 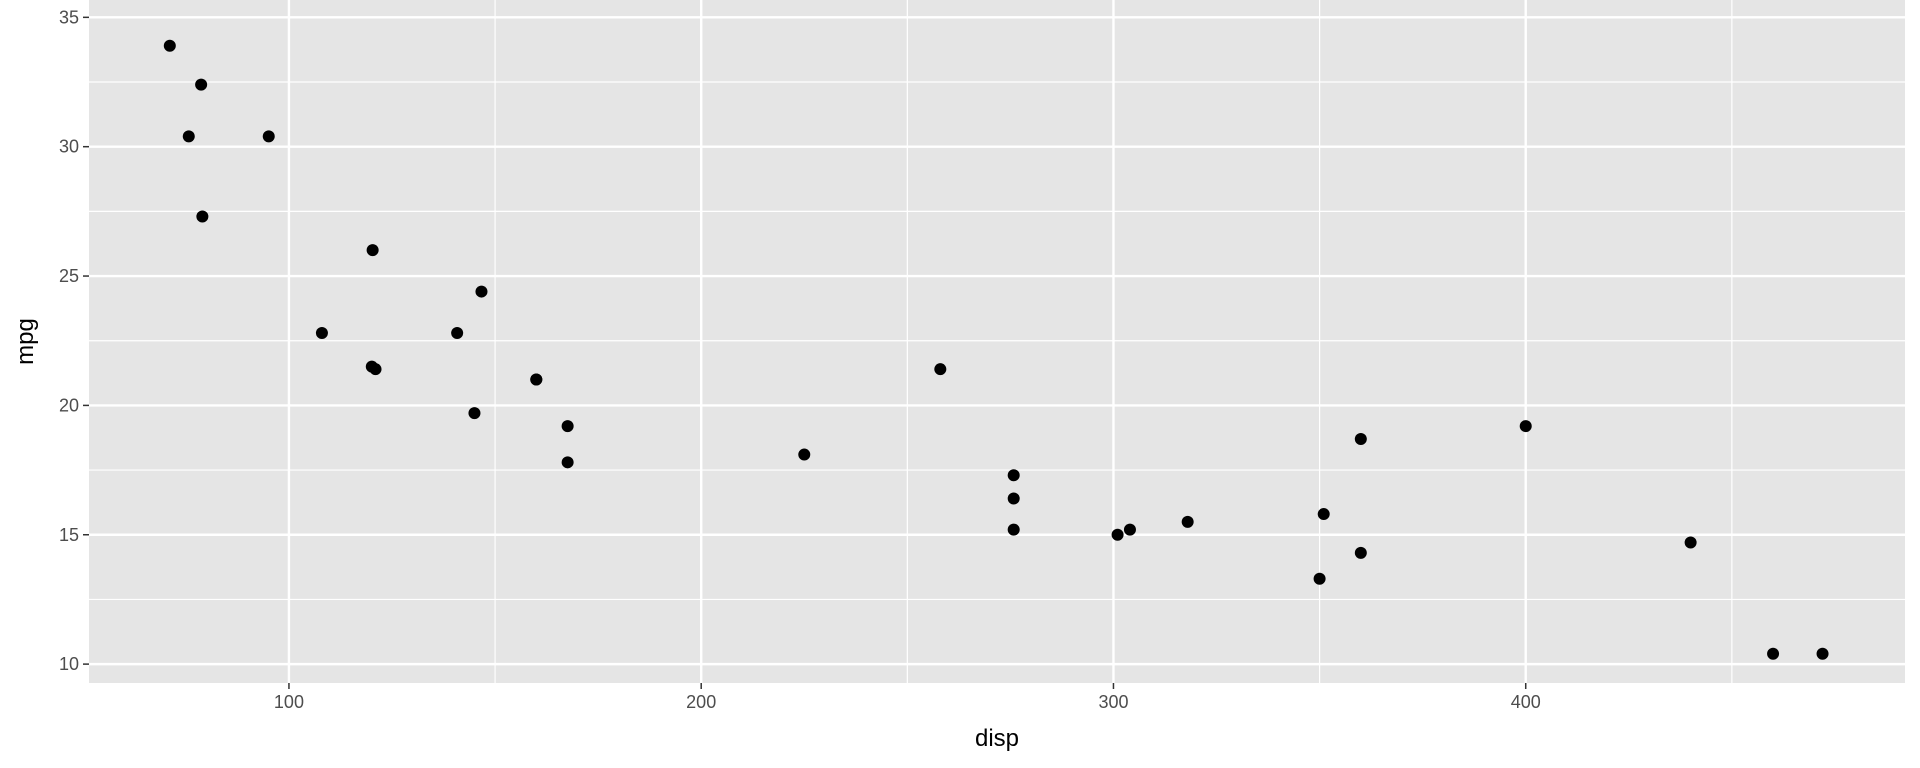 What do you see at coordinates (69, 147) in the screenshot?
I see `y-tick-label: 30` at bounding box center [69, 147].